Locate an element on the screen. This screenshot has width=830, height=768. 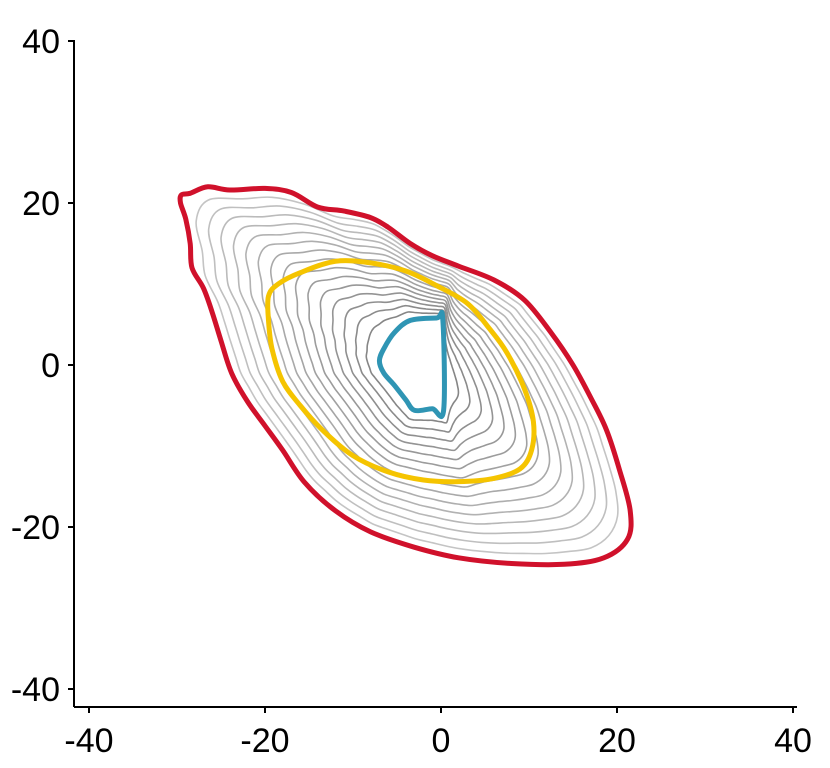
y-tick-label: 20 is located at coordinates (41, 204).